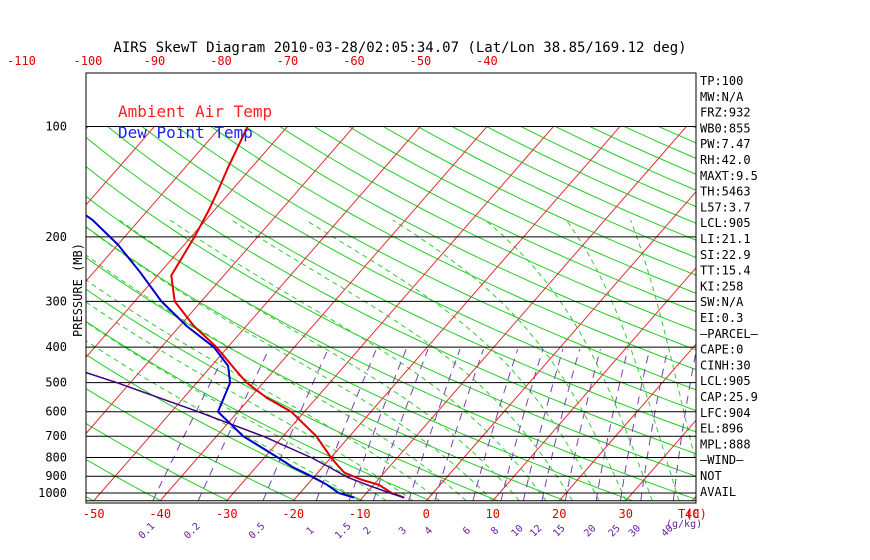  What do you see at coordinates (725, 444) in the screenshot?
I see `index-label: MPL:888` at bounding box center [725, 444].